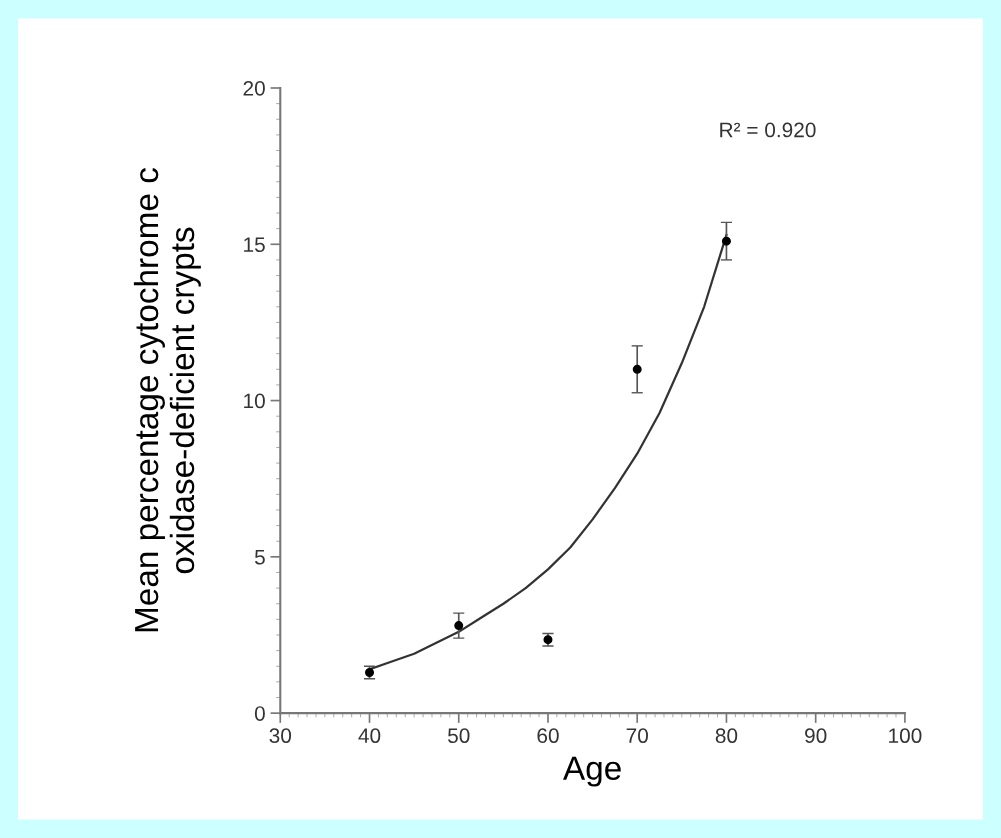 This screenshot has width=1001, height=838. What do you see at coordinates (905, 736) in the screenshot?
I see `x-tick-label: 100` at bounding box center [905, 736].